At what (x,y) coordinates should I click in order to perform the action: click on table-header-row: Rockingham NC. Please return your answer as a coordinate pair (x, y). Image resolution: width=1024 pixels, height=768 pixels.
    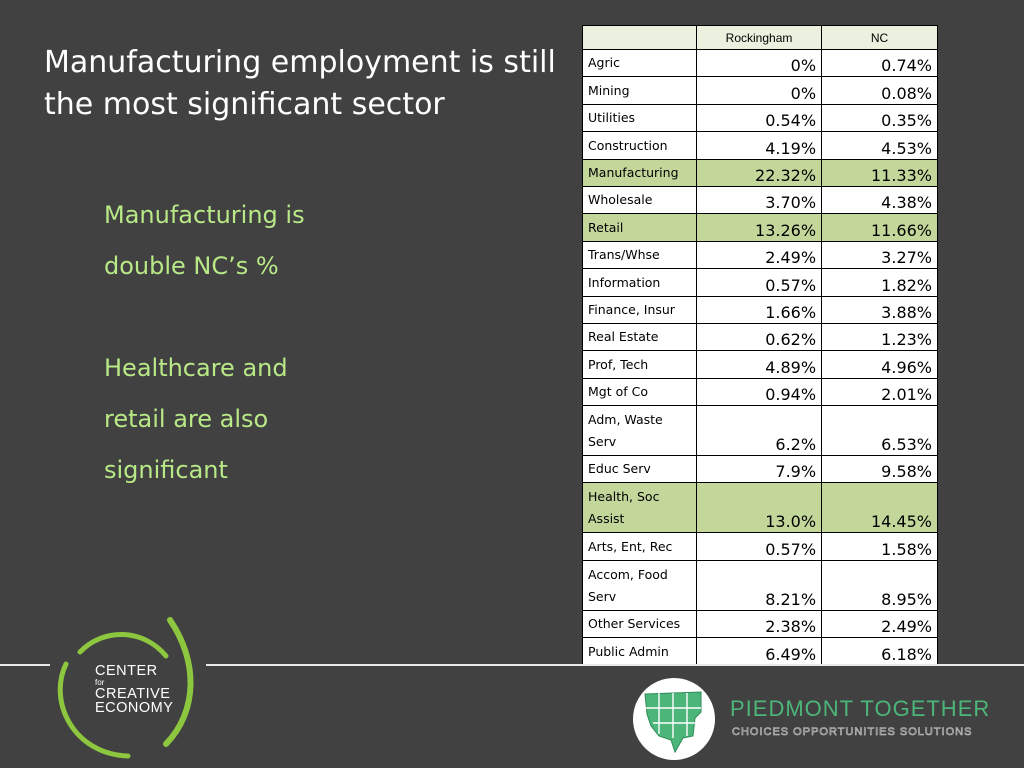
    Looking at the image, I should click on (760, 37).